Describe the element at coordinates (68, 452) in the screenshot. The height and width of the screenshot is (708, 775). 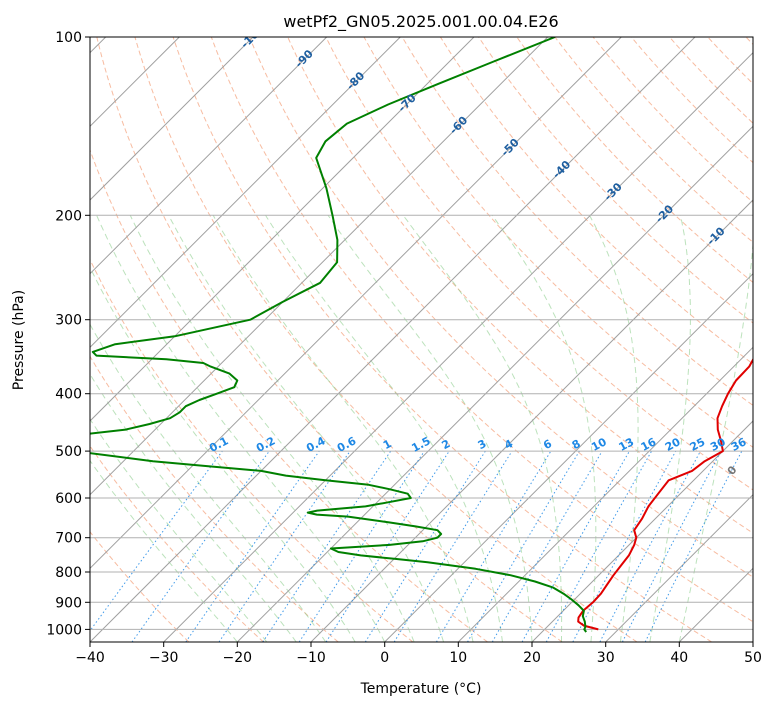
I see `y-tick-label: 500` at that location.